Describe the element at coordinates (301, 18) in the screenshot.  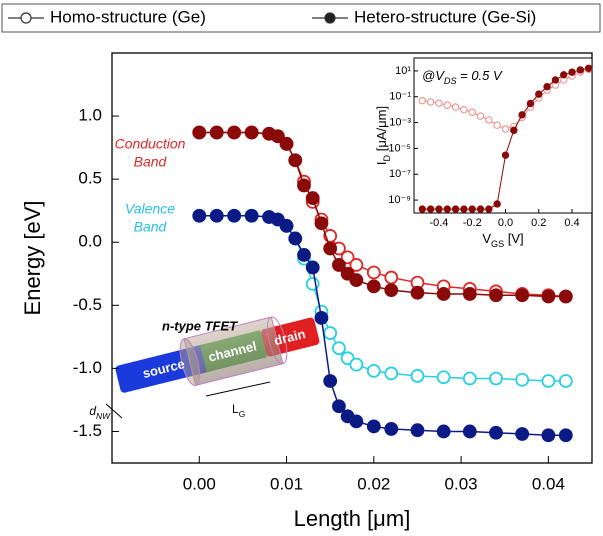
I see `legend-box` at that location.